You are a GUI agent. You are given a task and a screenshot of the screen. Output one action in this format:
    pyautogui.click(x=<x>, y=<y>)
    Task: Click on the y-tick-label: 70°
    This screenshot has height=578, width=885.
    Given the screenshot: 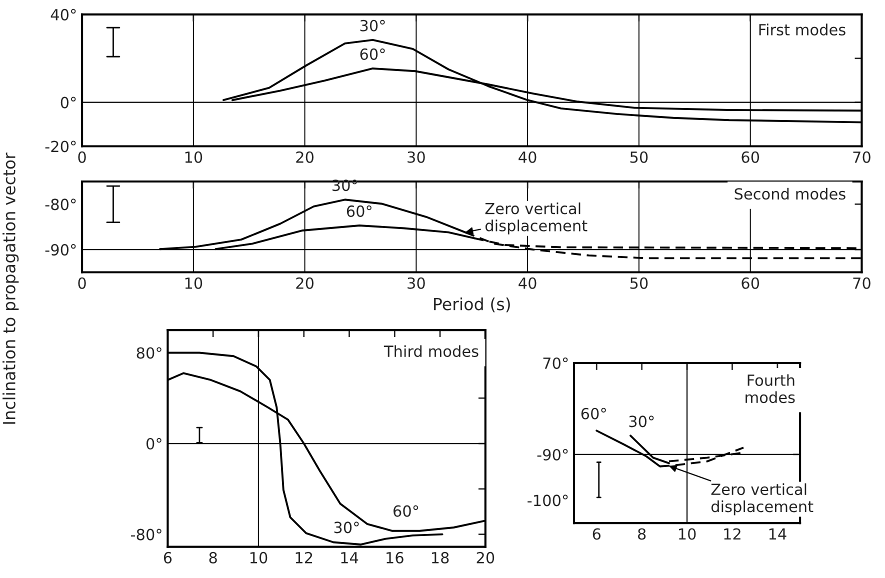 What is the action you would take?
    pyautogui.click(x=555, y=363)
    